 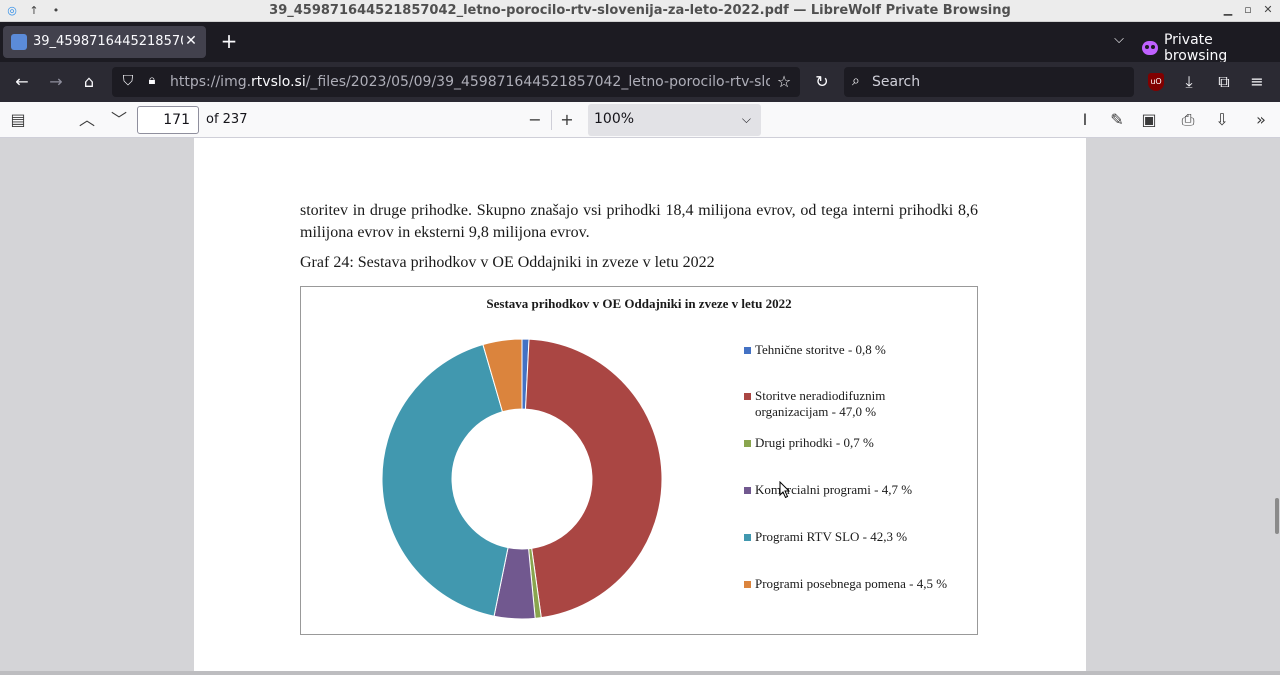 I want to click on zoom-in-icon: +, so click(x=567, y=119).